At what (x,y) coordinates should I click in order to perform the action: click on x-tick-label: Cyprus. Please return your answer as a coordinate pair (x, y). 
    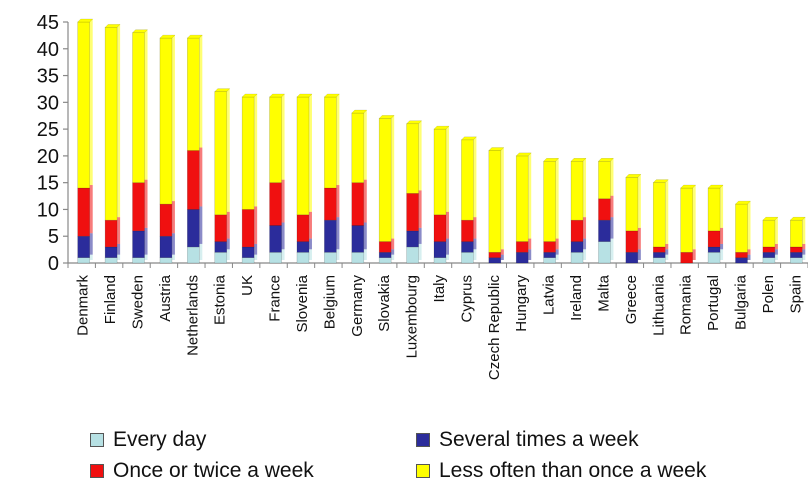
    Looking at the image, I should click on (466, 299).